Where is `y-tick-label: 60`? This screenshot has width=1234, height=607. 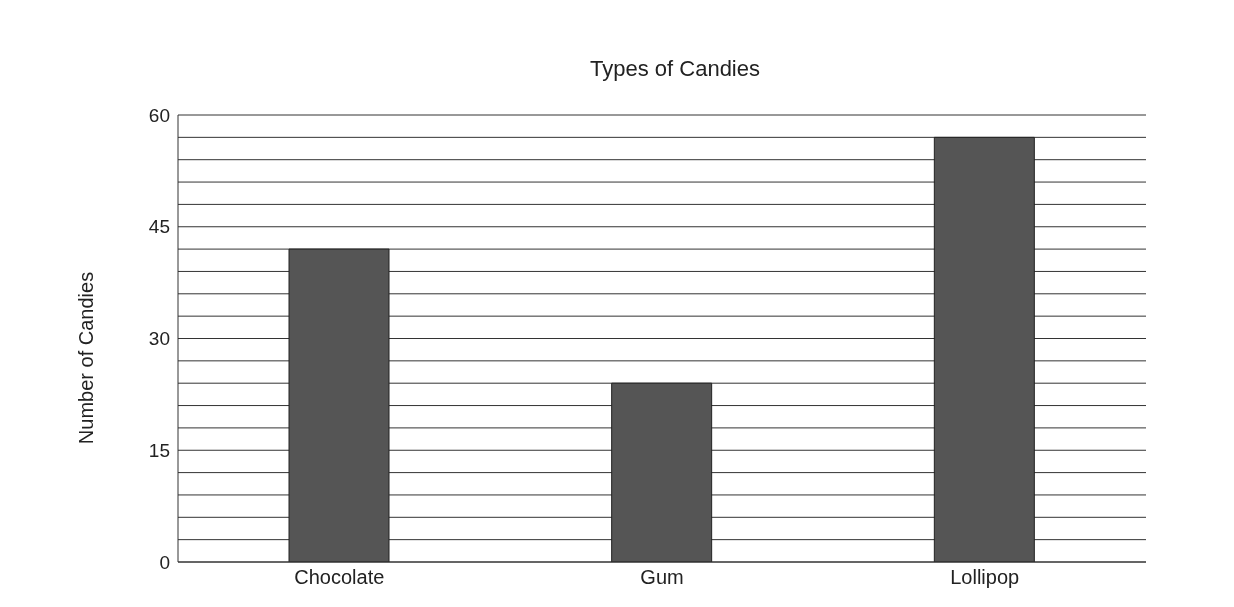 y-tick-label: 60 is located at coordinates (159, 115).